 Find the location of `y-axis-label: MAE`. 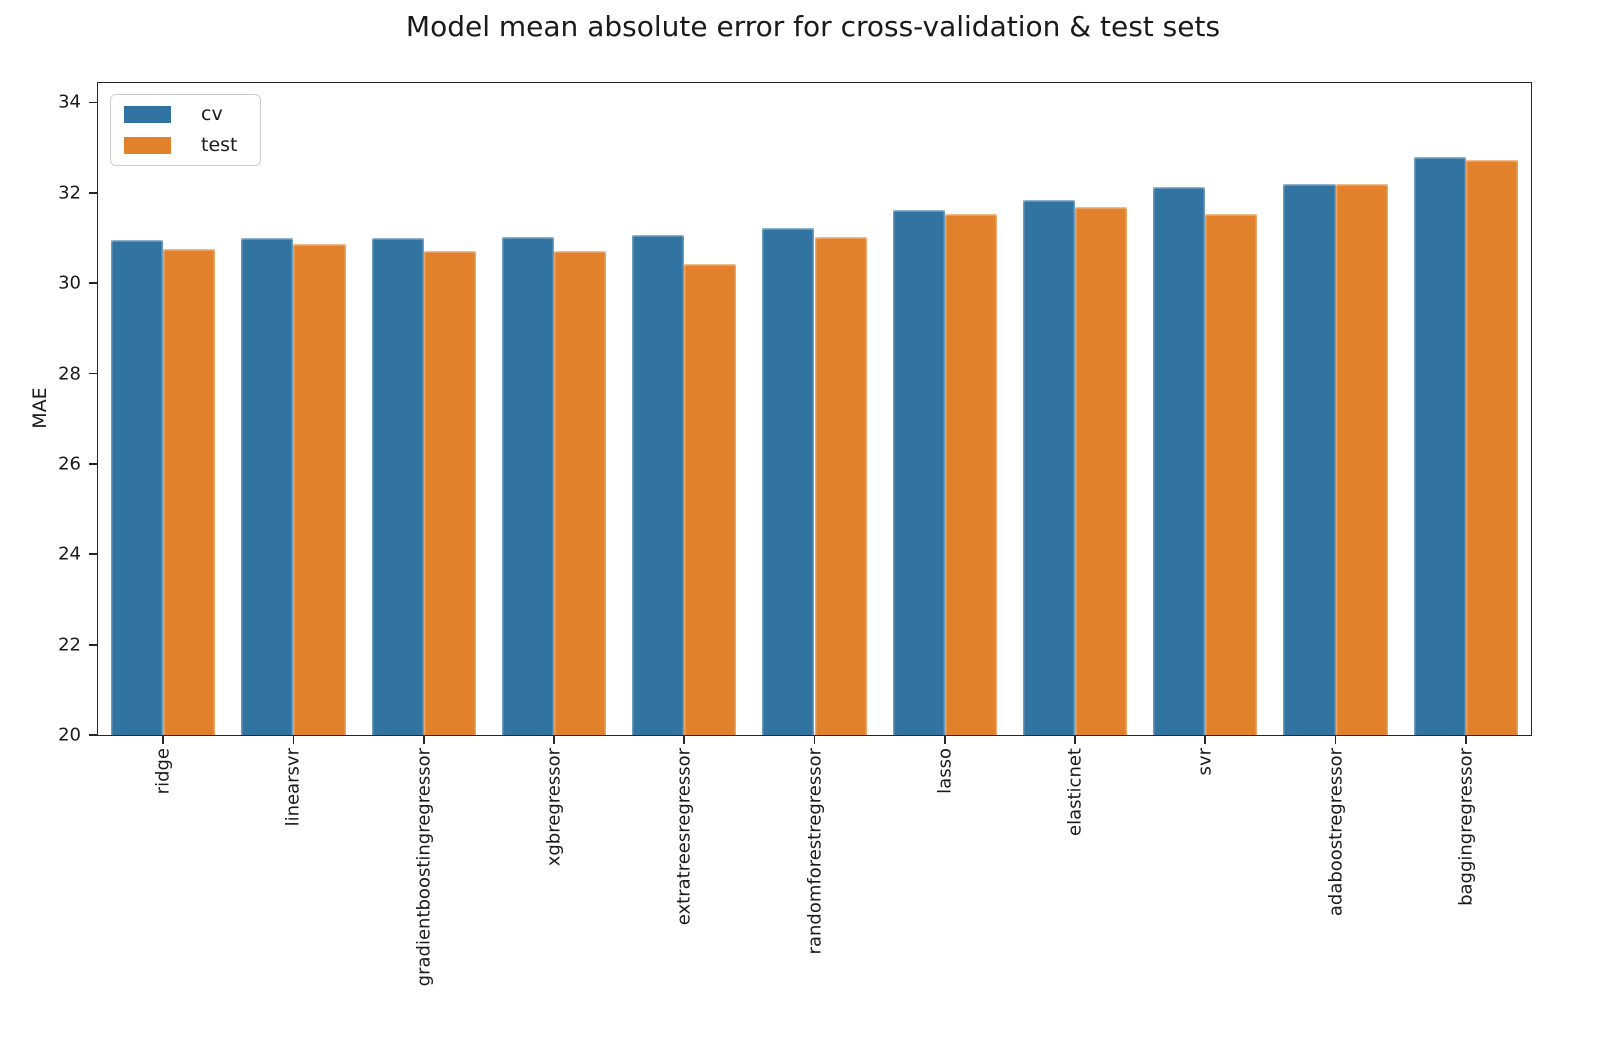

y-axis-label: MAE is located at coordinates (40, 408).